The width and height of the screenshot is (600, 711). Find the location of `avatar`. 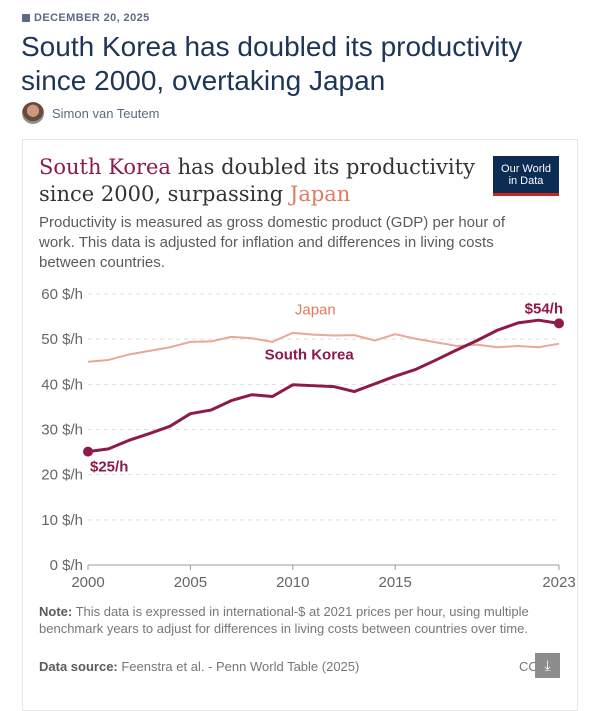

avatar is located at coordinates (33, 113).